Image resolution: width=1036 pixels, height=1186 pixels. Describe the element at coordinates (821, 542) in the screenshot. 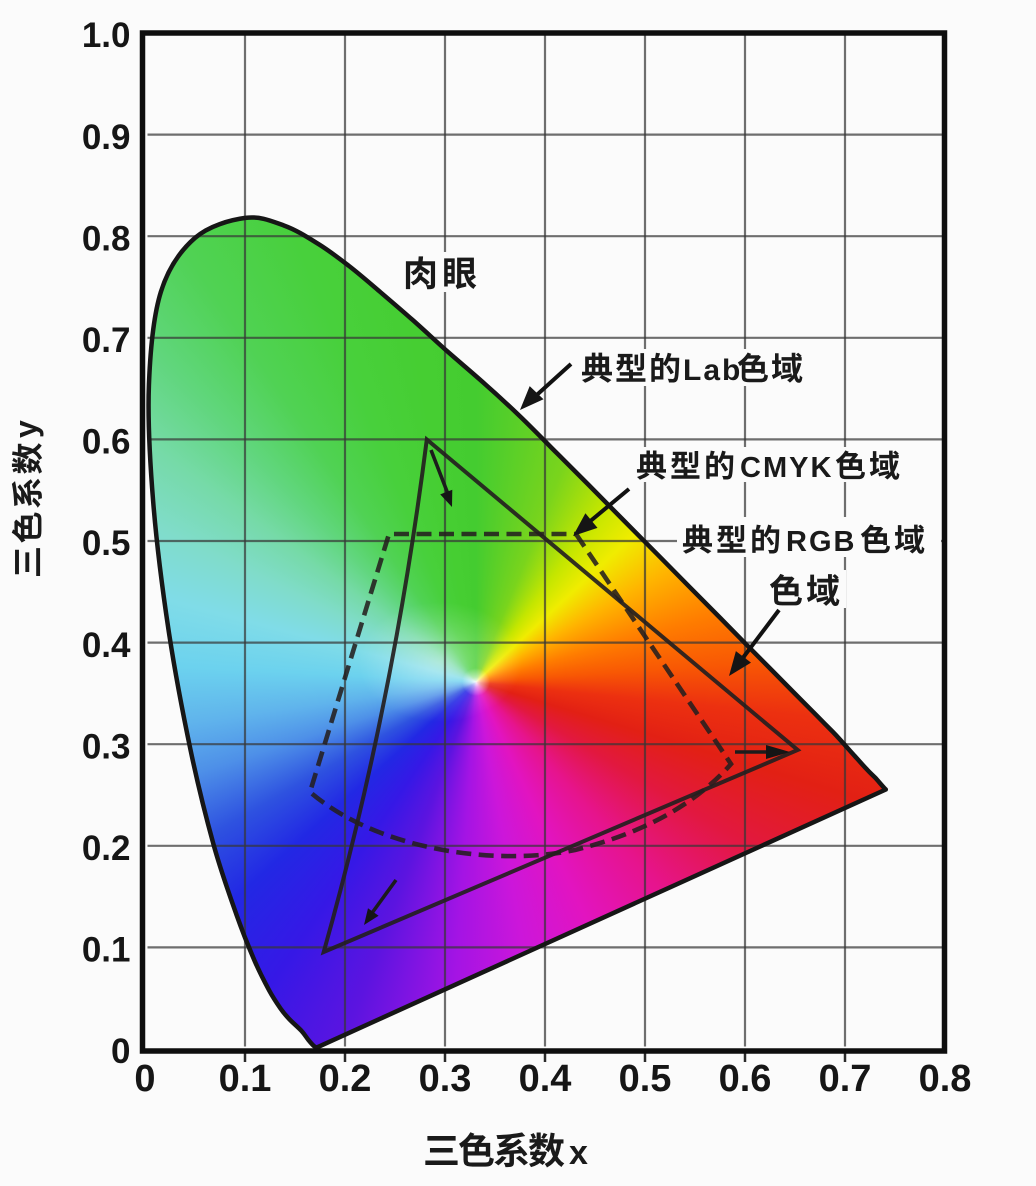

I see `svg-text: RGB` at that location.